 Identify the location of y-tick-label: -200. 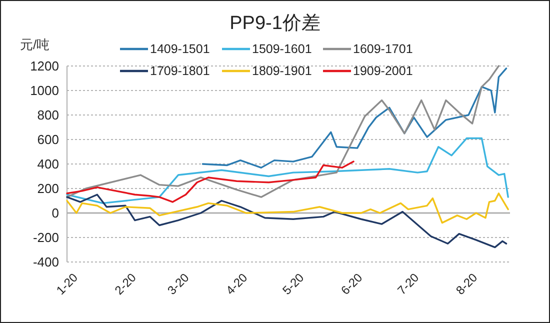
(45, 237).